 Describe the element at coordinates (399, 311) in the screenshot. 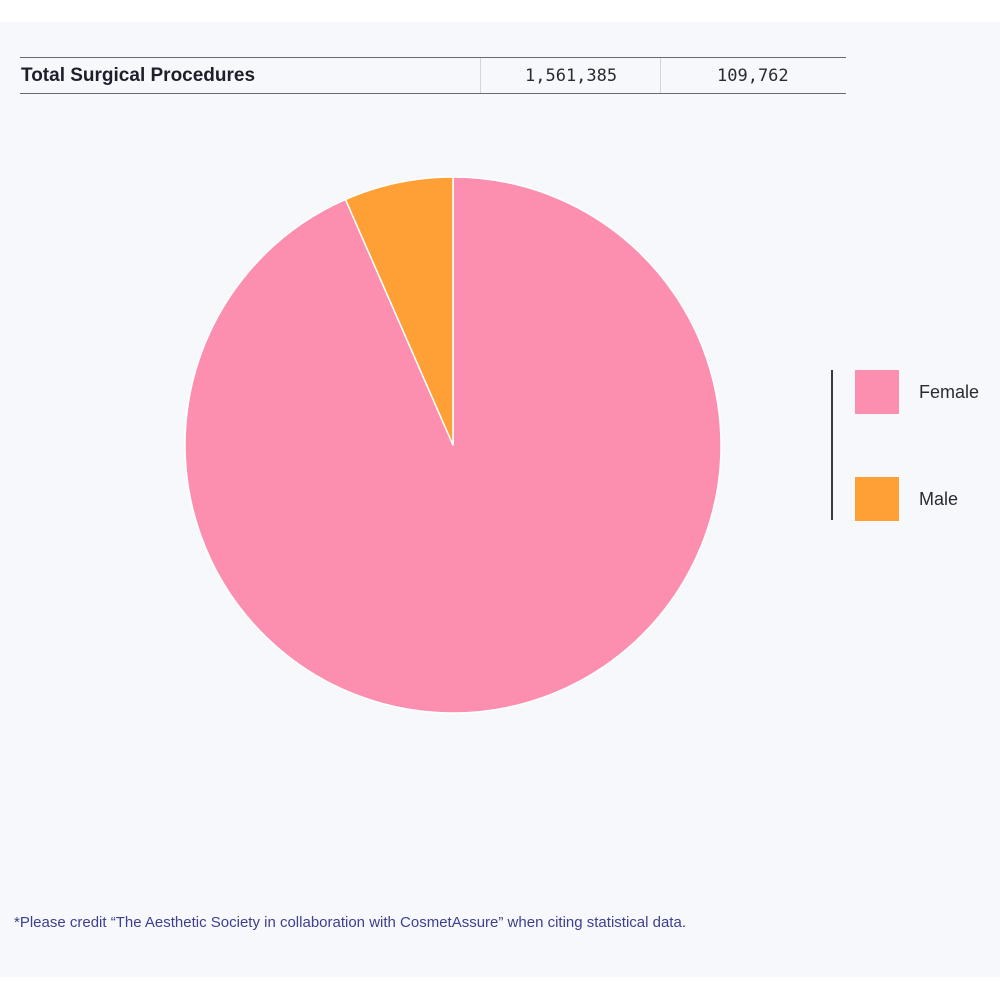

I see `pie-slice-male` at that location.